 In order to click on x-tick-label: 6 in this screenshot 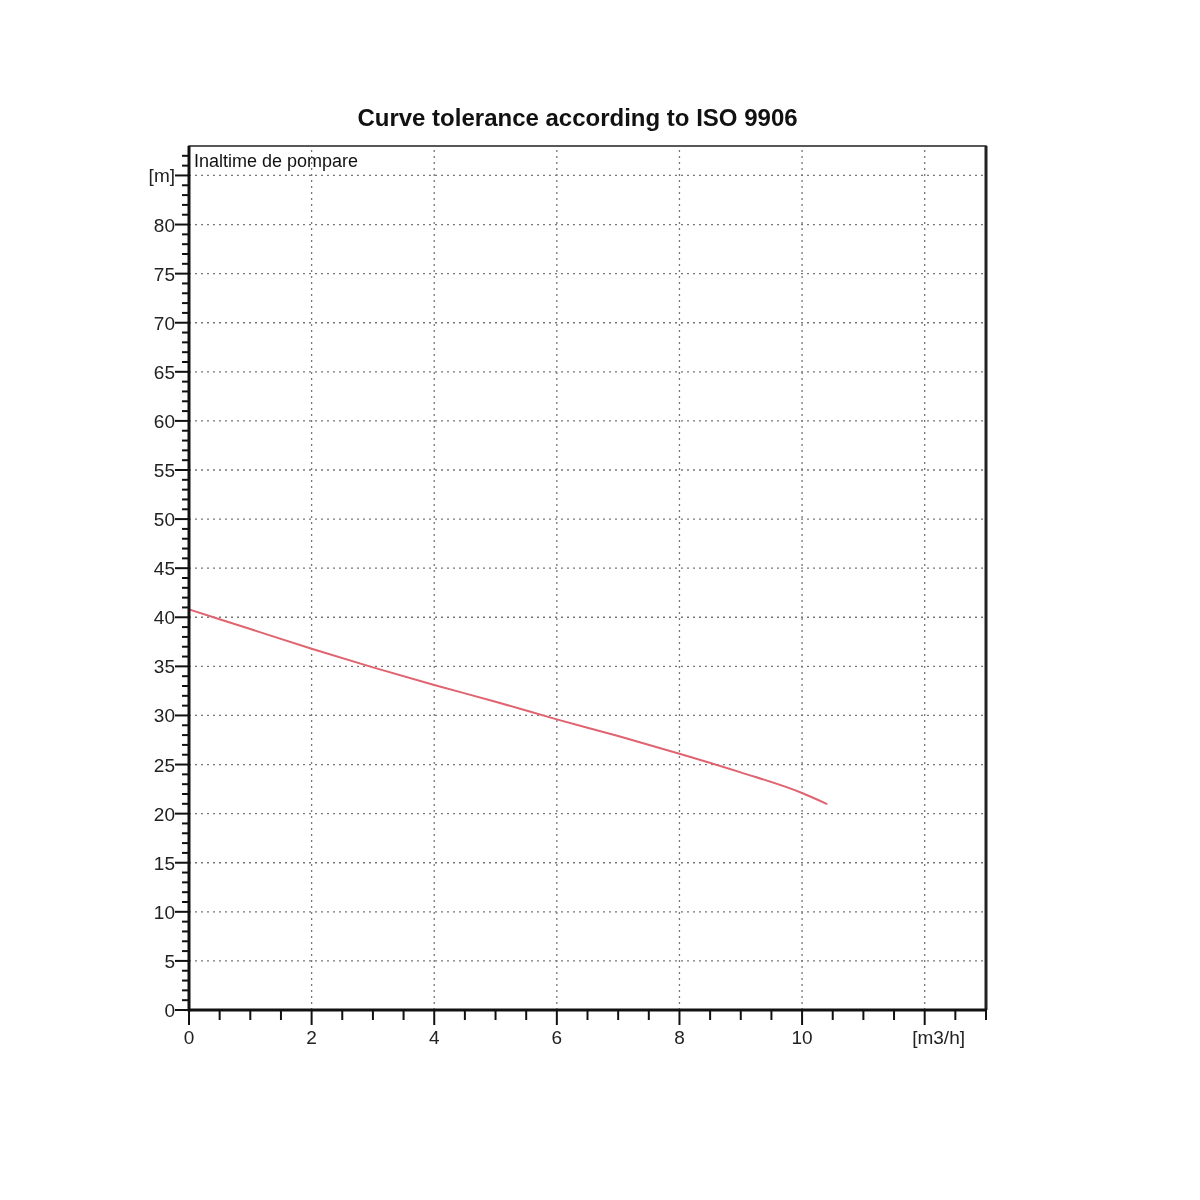, I will do `click(557, 1037)`.